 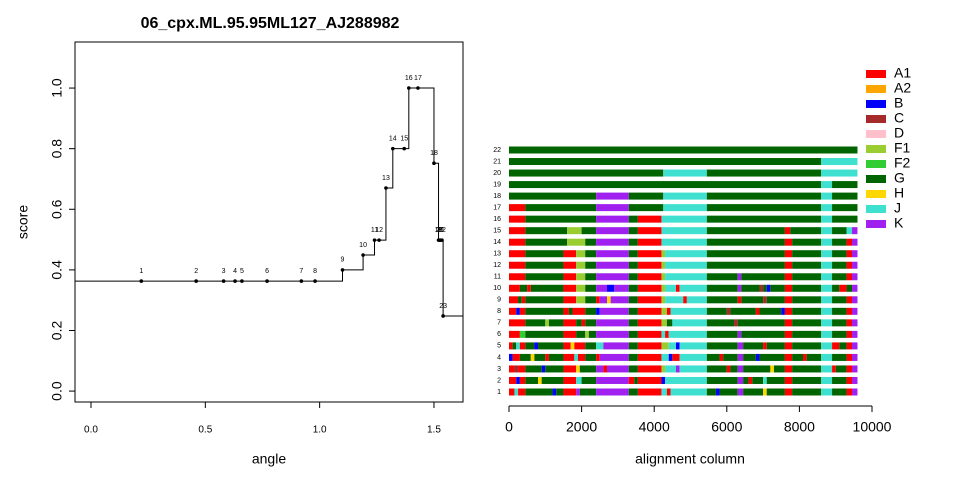 I want to click on point-label: 12, so click(x=379, y=230).